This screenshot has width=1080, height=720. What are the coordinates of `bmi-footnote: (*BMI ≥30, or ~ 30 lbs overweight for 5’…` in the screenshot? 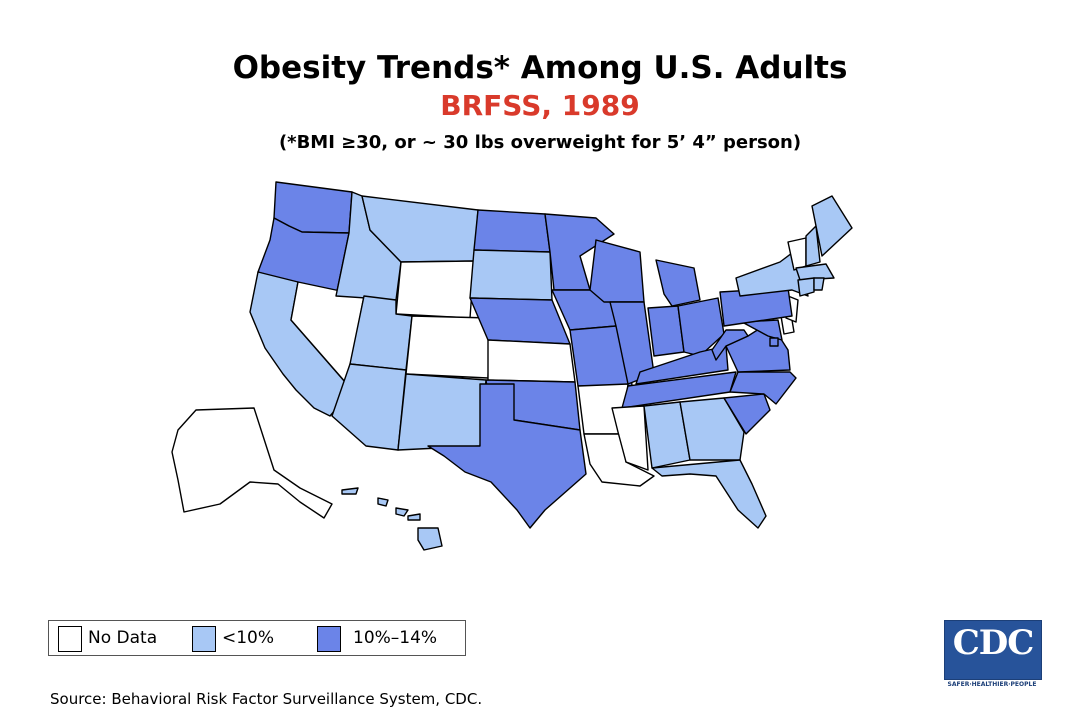 It's located at (540, 142).